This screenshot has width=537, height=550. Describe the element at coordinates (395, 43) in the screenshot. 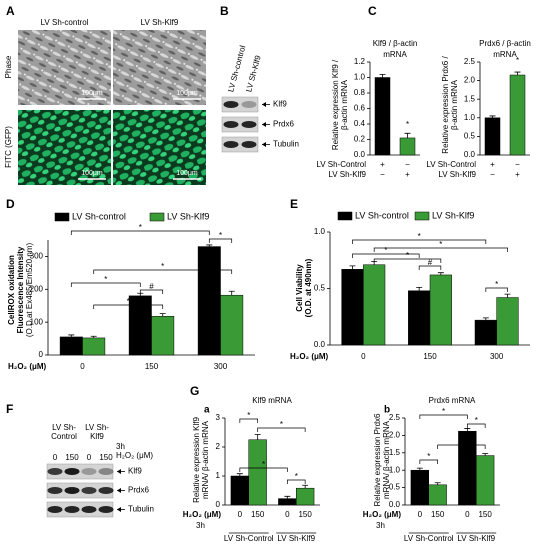

I see `chart-title: Klf9 / β-actin` at that location.